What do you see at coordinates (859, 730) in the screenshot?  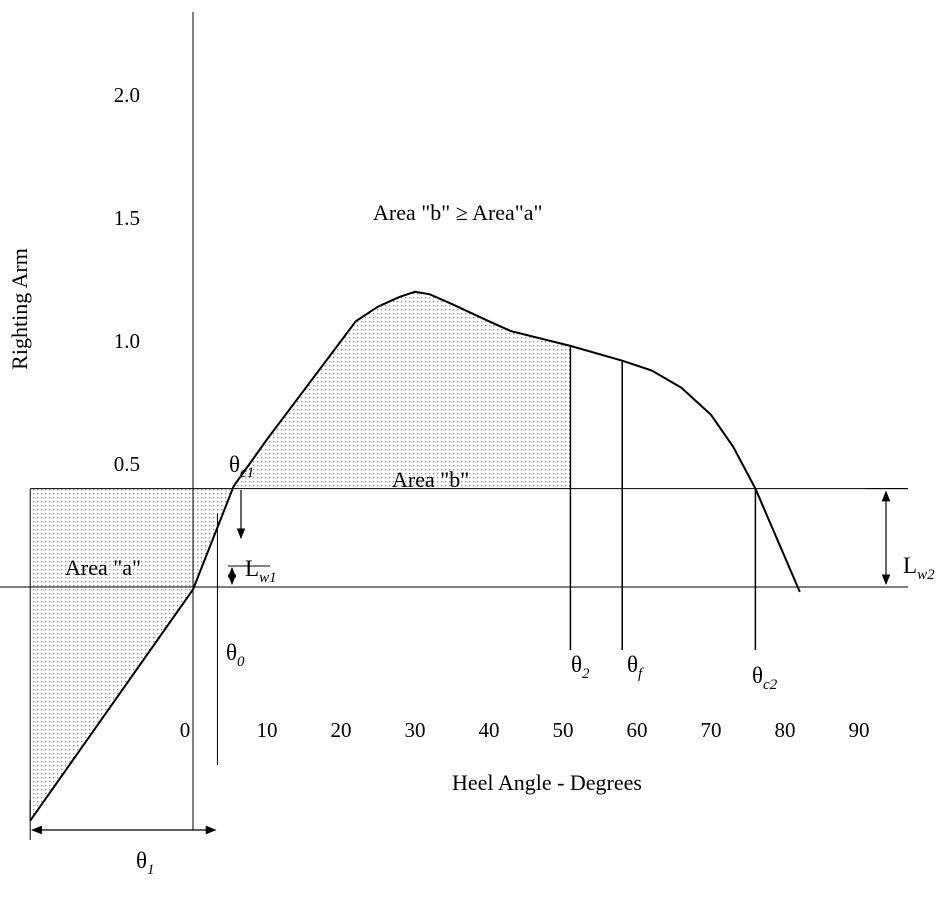 I see `x-tick-label: 90` at bounding box center [859, 730].